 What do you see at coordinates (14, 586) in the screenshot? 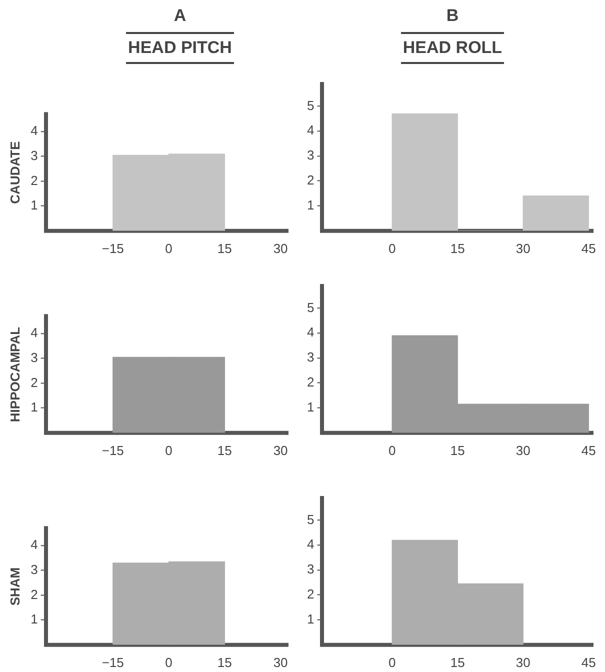
I see `y-axis-title: SHAM` at bounding box center [14, 586].